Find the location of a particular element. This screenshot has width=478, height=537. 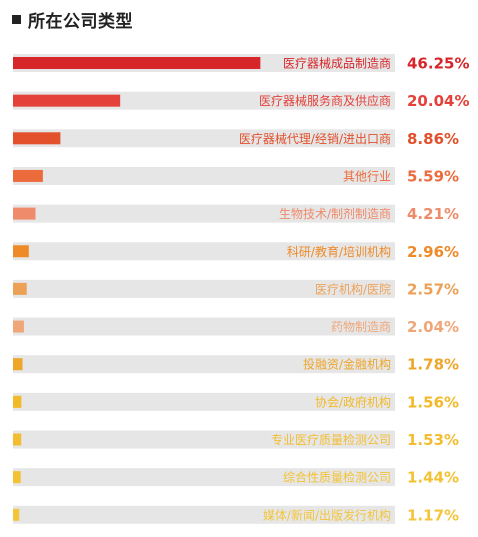

value-label: 1.56% is located at coordinates (433, 402).